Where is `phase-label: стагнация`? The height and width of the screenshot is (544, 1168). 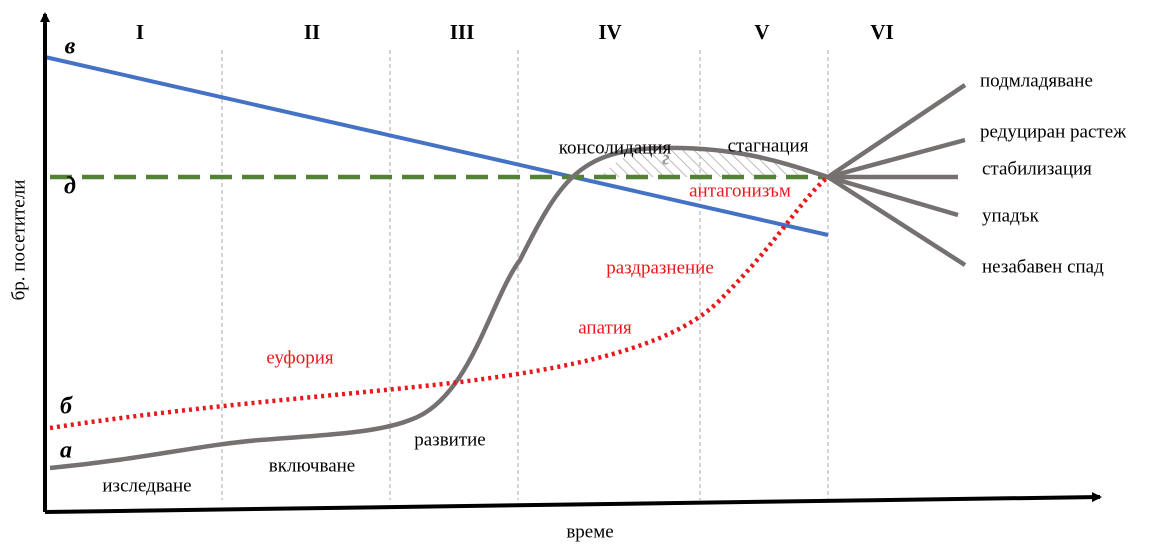
phase-label: стагнация is located at coordinates (768, 145).